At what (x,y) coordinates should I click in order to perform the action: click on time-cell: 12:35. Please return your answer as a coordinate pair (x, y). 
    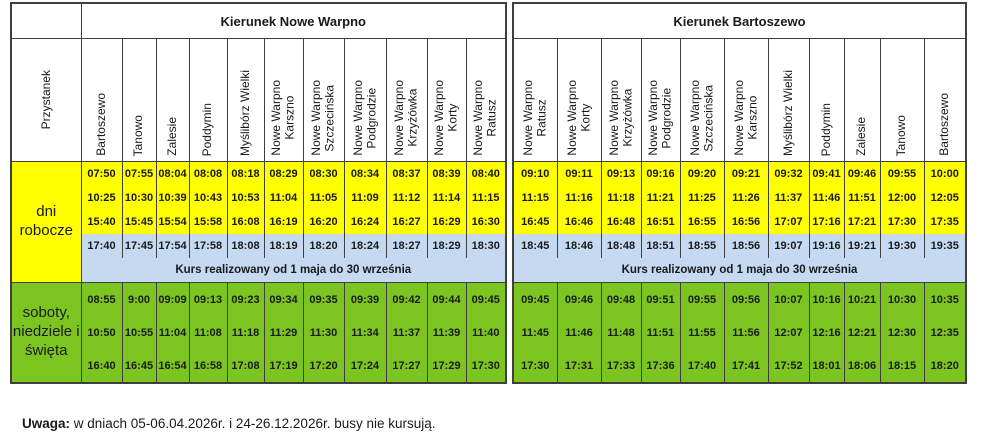
    Looking at the image, I should click on (945, 332).